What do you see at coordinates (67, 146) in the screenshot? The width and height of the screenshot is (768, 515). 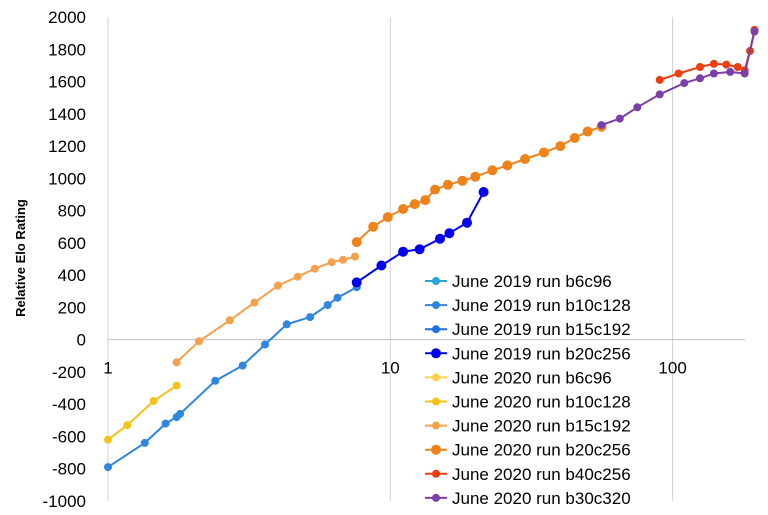 I see `y-tick-label: 1200` at bounding box center [67, 146].